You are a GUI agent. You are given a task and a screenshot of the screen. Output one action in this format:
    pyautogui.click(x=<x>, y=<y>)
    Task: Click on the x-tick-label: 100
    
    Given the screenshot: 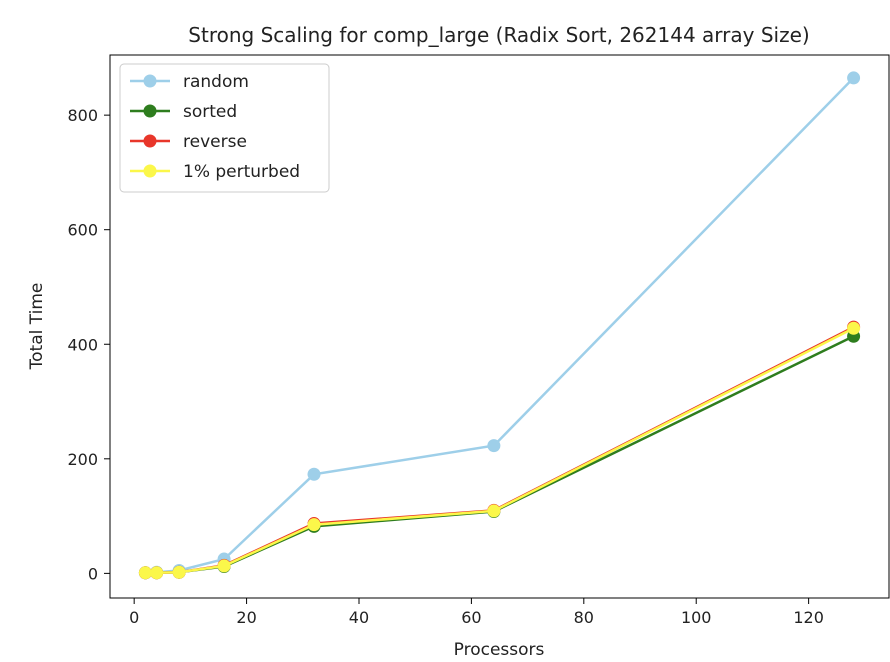 What is the action you would take?
    pyautogui.click(x=696, y=617)
    